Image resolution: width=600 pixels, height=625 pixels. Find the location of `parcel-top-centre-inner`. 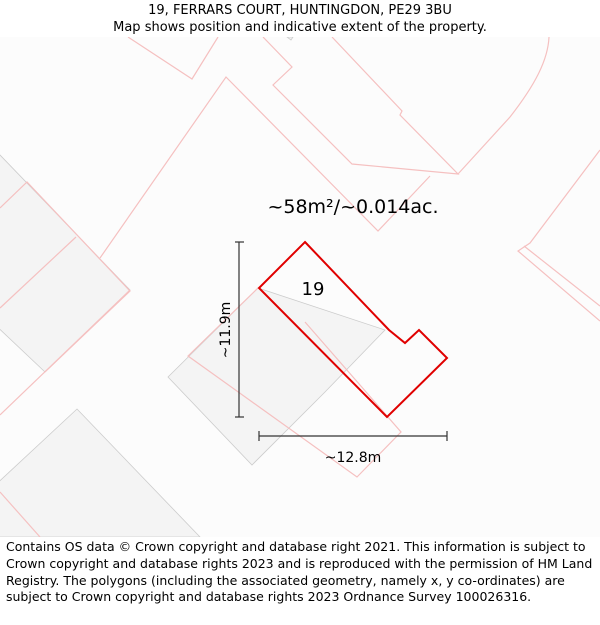

parcel-top-centre-inner is located at coordinates (361, 106).